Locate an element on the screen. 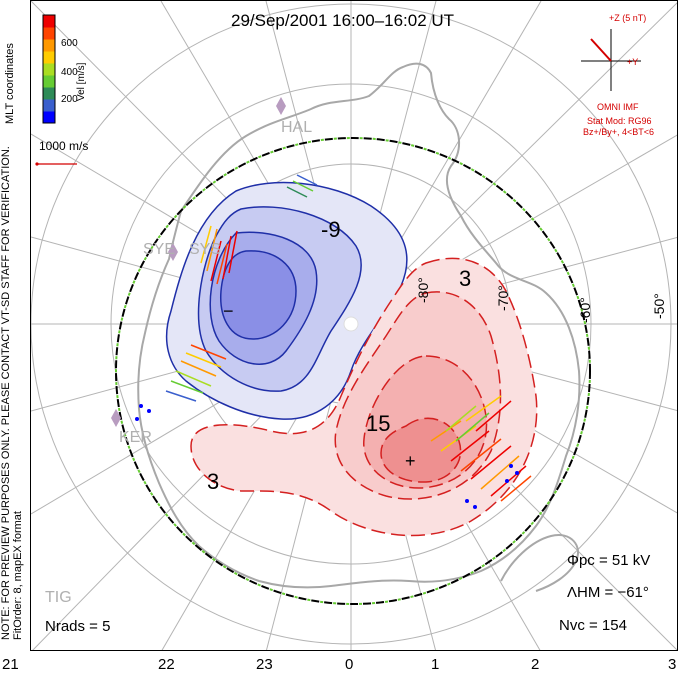 The height and width of the screenshot is (674, 680). velocity-dots is located at coordinates (327, 456).